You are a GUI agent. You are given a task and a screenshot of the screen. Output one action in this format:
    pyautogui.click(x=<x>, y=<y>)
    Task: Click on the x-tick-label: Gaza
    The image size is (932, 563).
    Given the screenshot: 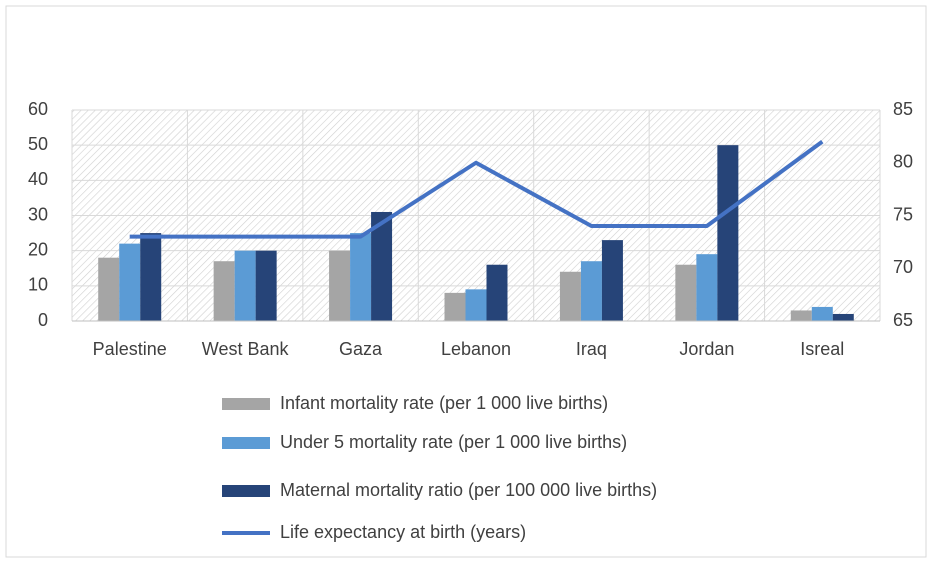 What is the action you would take?
    pyautogui.click(x=361, y=349)
    